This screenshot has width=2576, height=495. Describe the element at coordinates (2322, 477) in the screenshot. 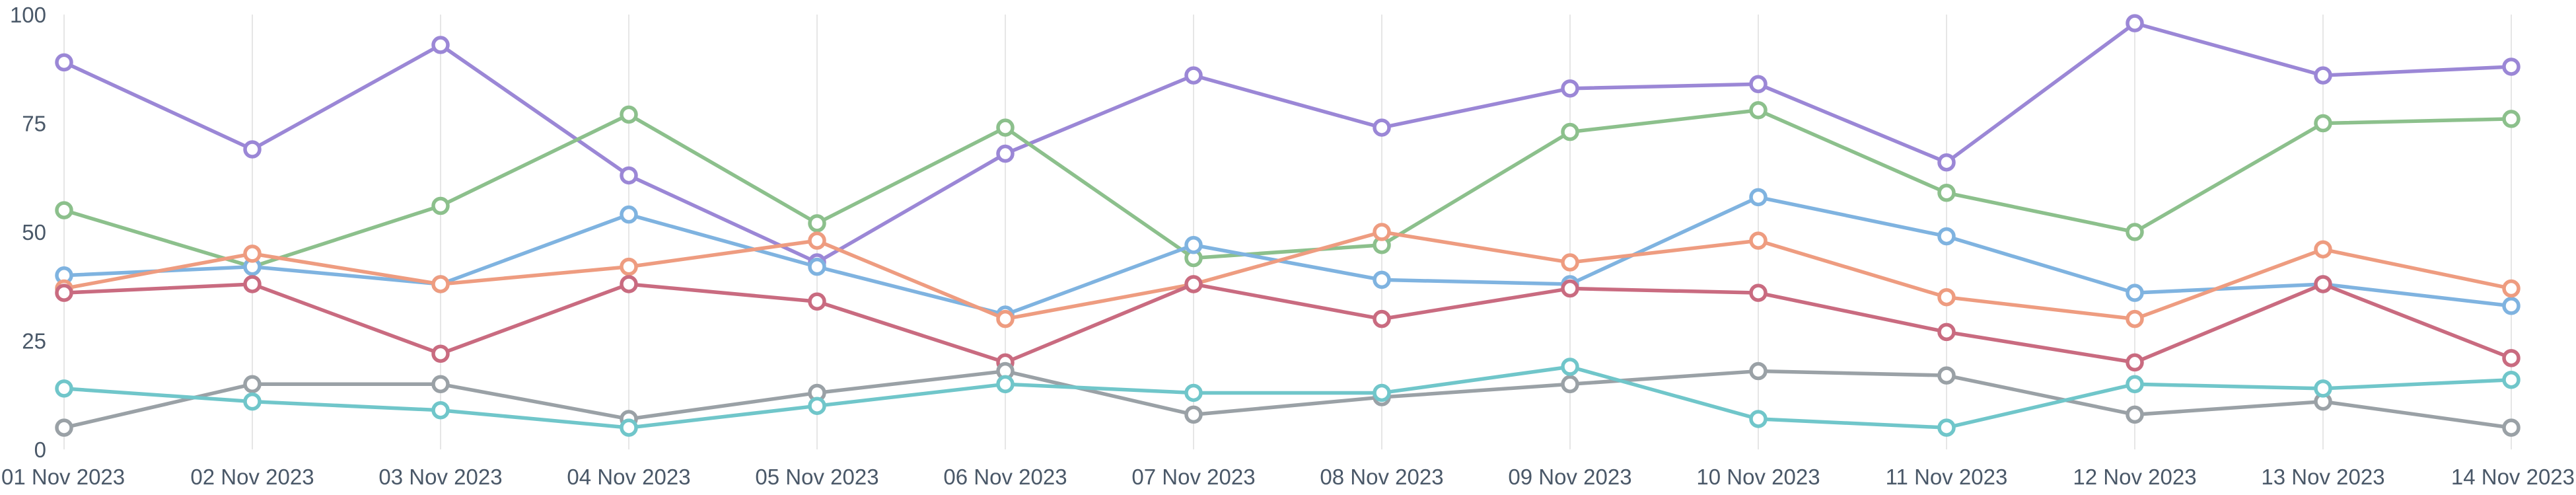

I see `x-tick-label: 13 Nov 2023` at that location.